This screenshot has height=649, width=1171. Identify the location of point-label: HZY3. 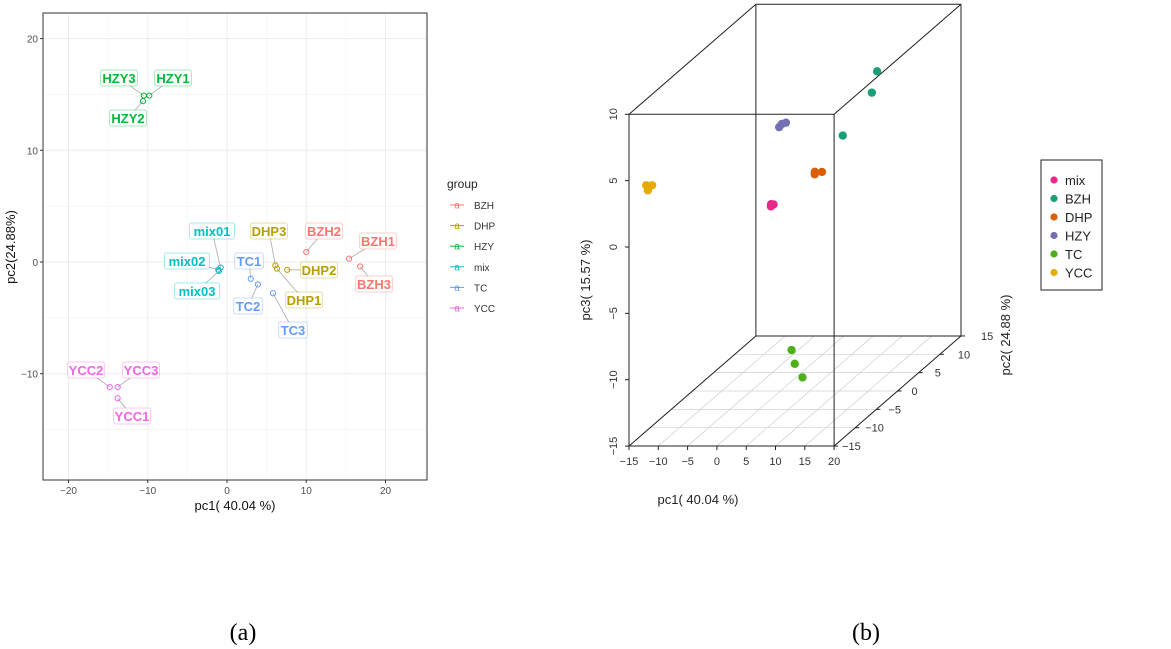
(118, 78).